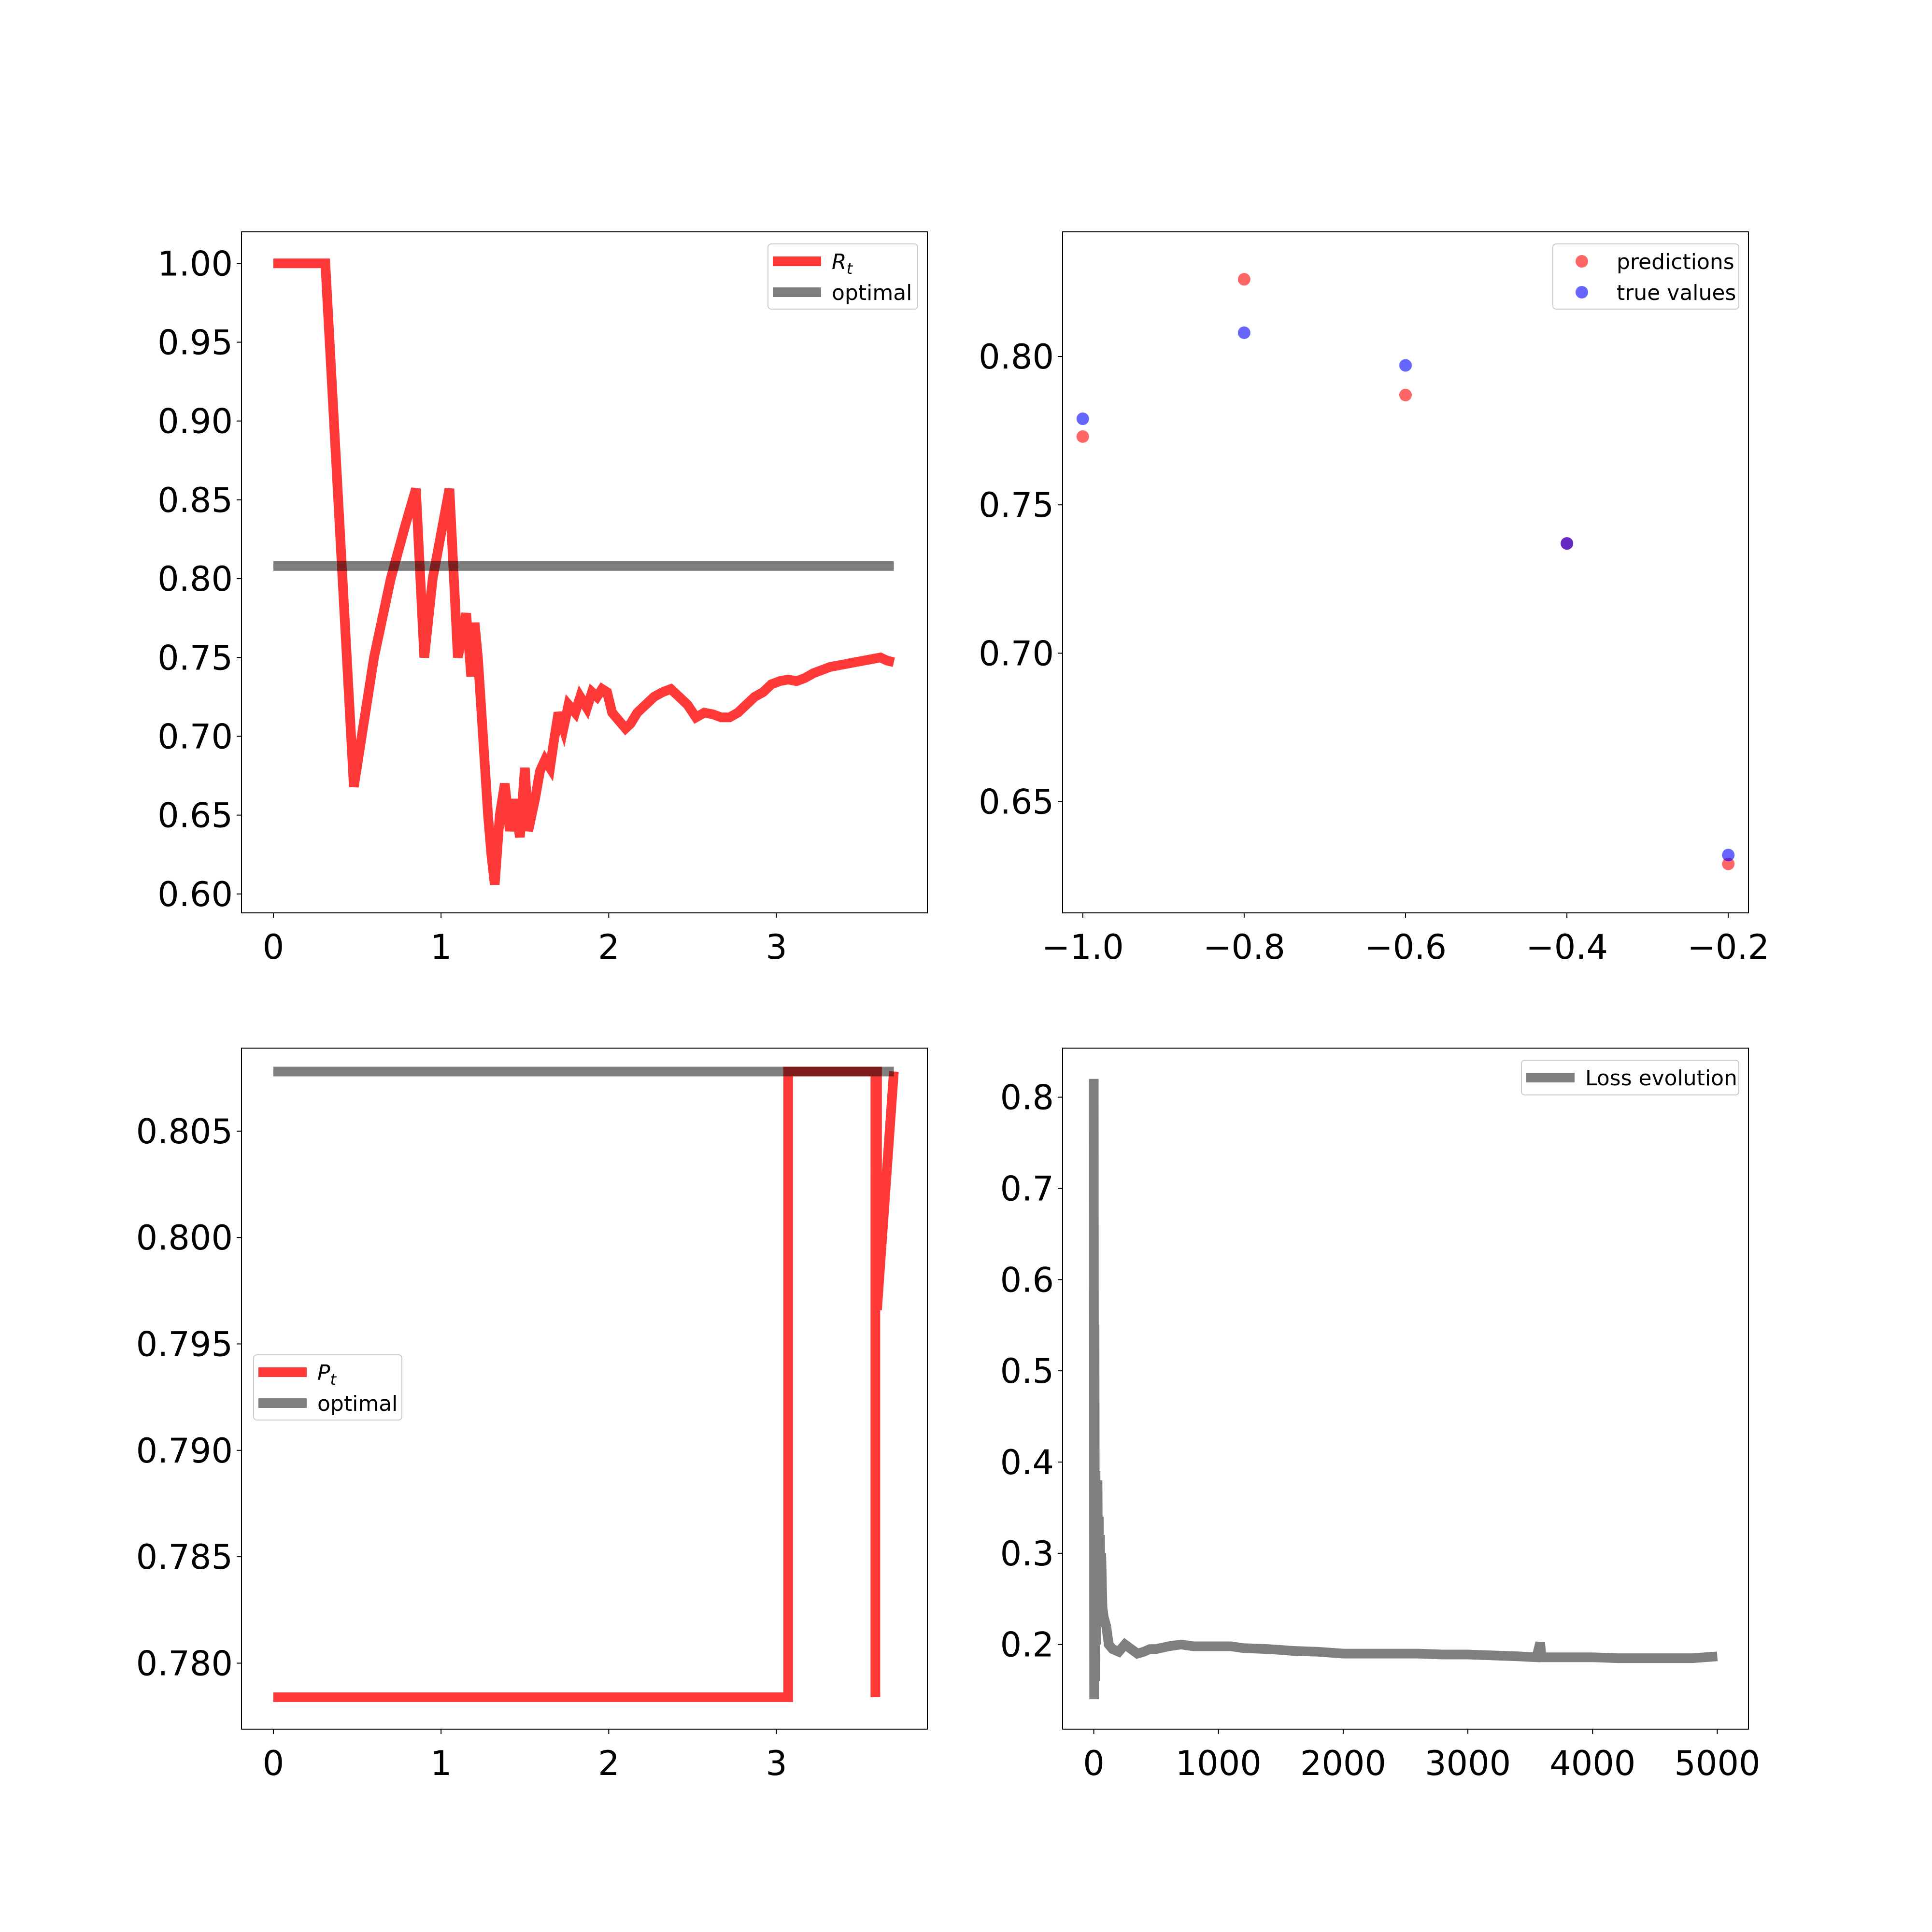  Describe the element at coordinates (1592, 1763) in the screenshot. I see `x-tick-label: 4000` at that location.